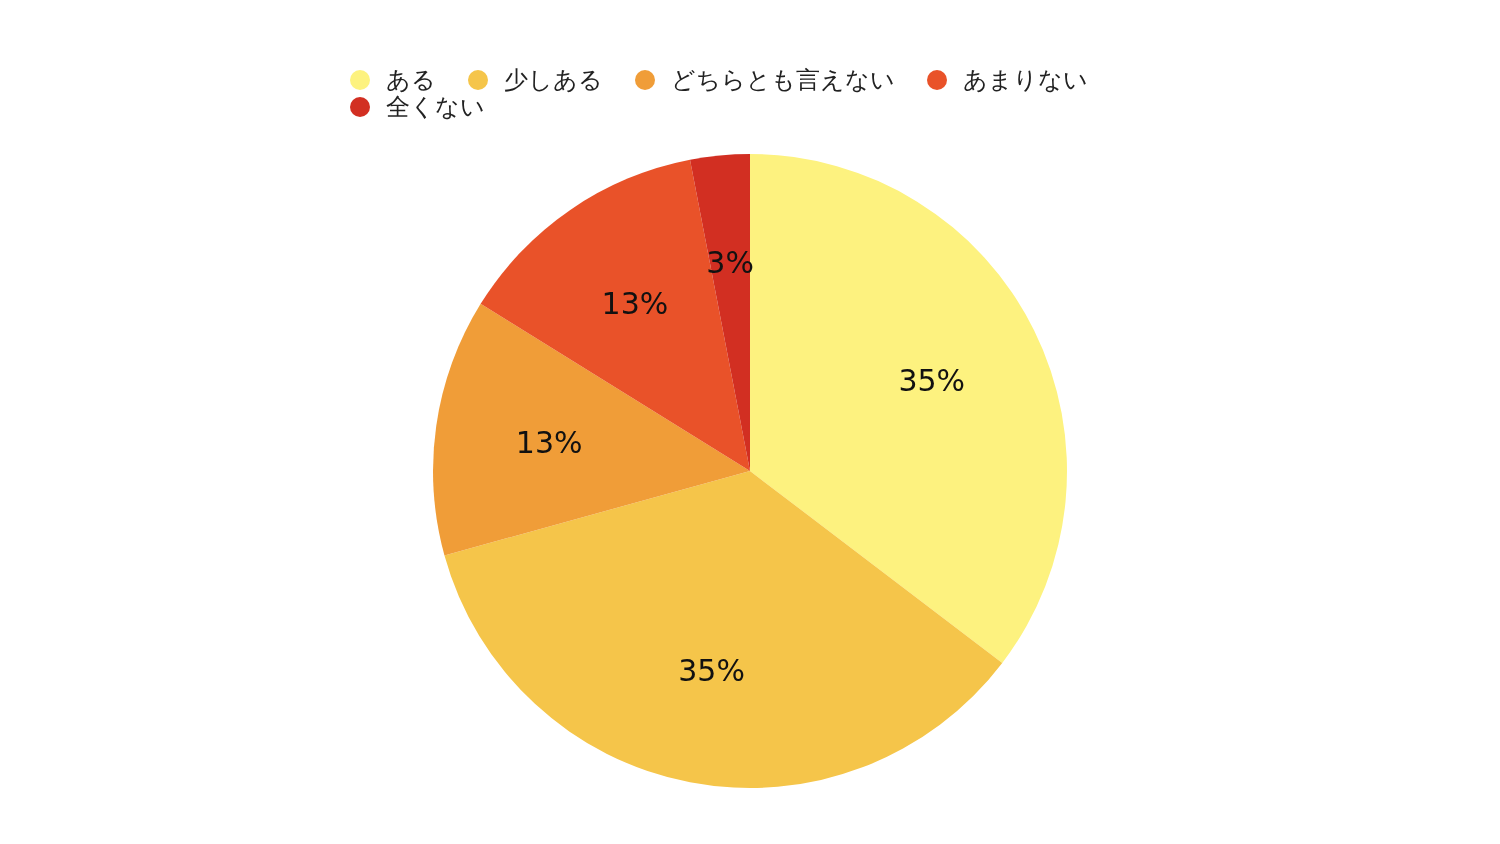 This screenshot has width=1500, height=844. What do you see at coordinates (411, 80) in the screenshot?
I see `legend-label: ある` at bounding box center [411, 80].